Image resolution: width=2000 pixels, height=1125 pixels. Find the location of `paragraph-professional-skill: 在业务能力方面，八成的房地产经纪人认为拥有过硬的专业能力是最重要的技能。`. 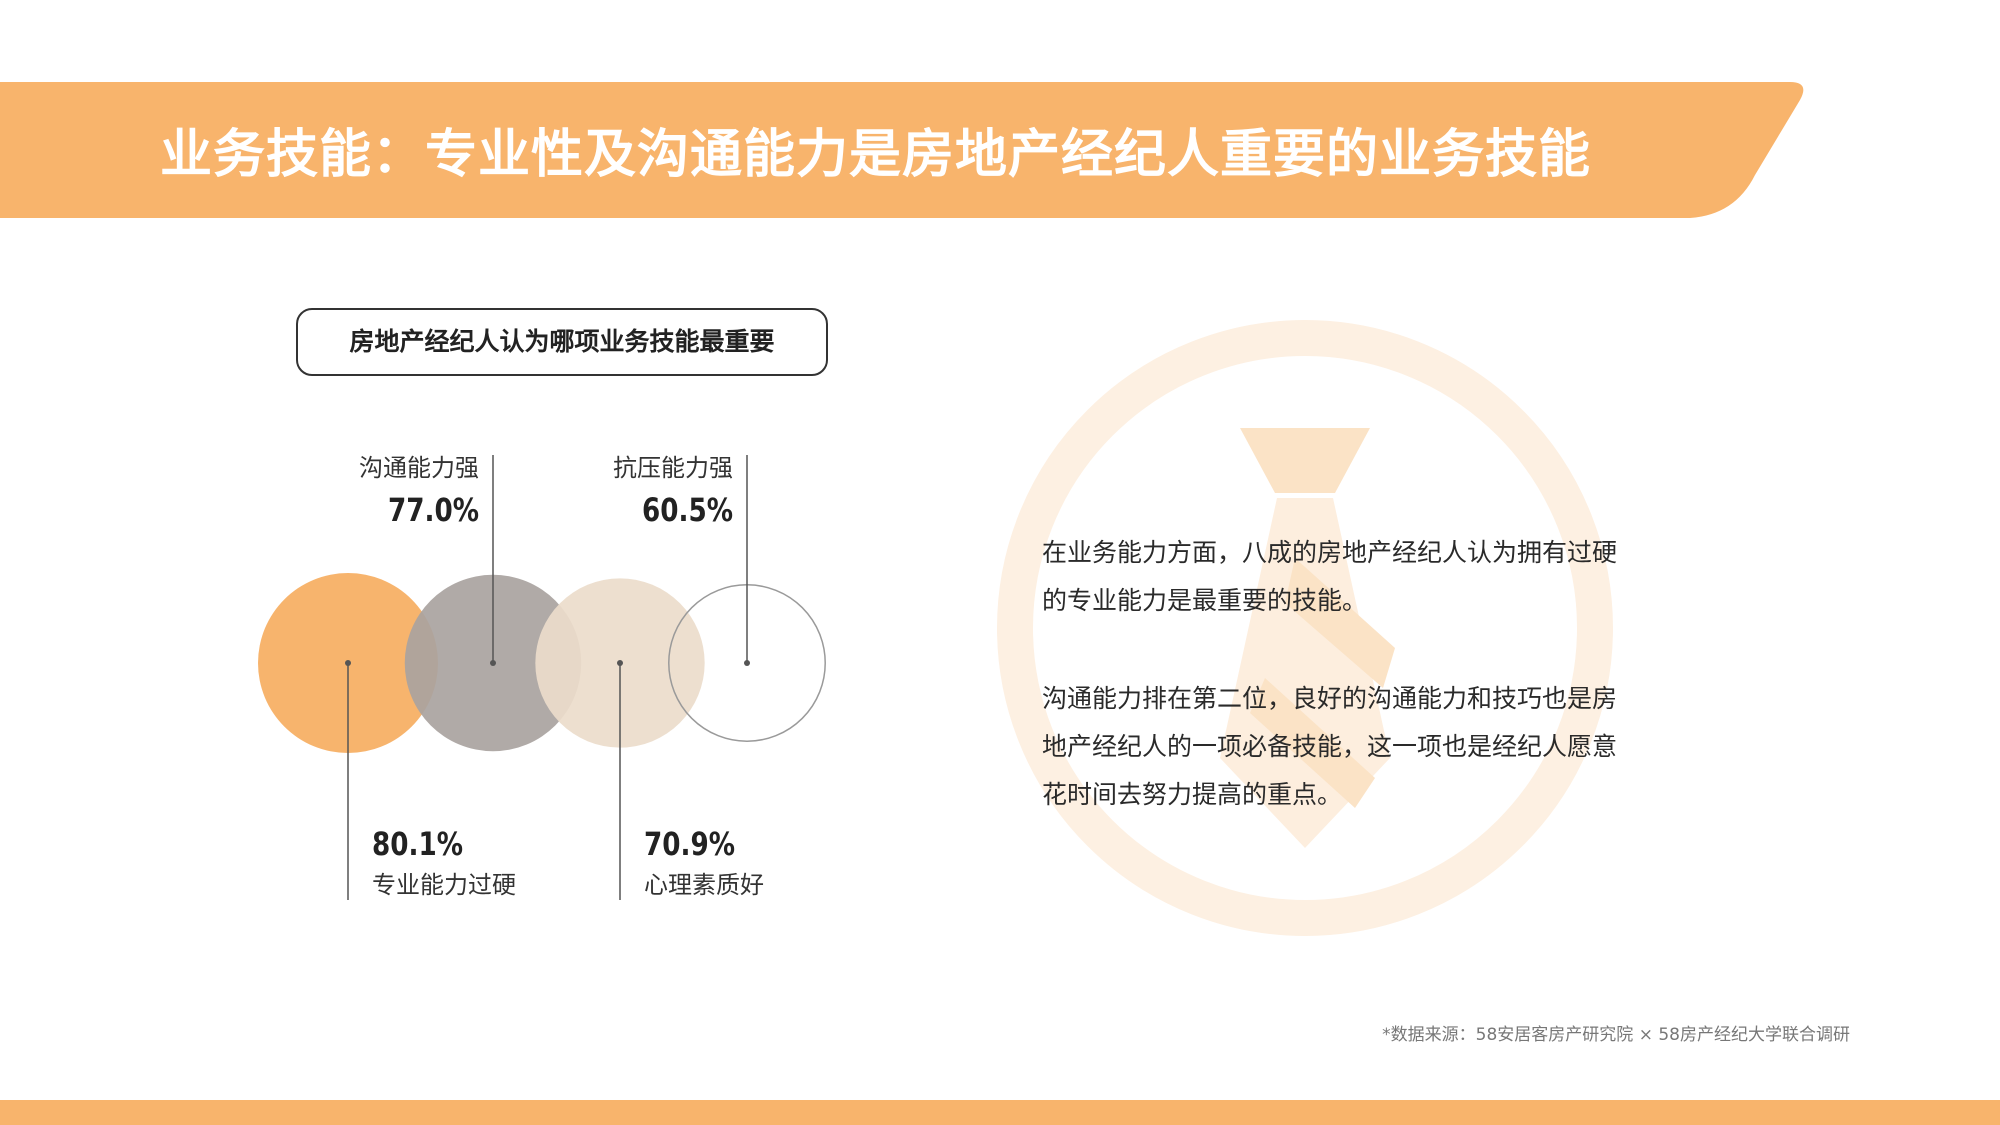

paragraph-professional-skill: 在业务能力方面，八成的房地产经纪人认为拥有过硬的专业能力是最重要的技能。 is located at coordinates (1330, 576).